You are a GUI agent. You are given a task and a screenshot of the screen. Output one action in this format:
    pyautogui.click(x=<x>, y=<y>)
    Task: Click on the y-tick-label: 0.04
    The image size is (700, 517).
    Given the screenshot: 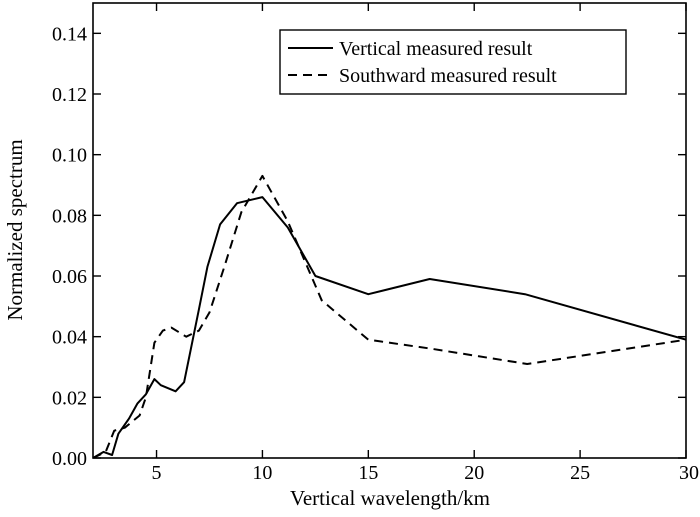 What is the action you would take?
    pyautogui.click(x=69, y=338)
    